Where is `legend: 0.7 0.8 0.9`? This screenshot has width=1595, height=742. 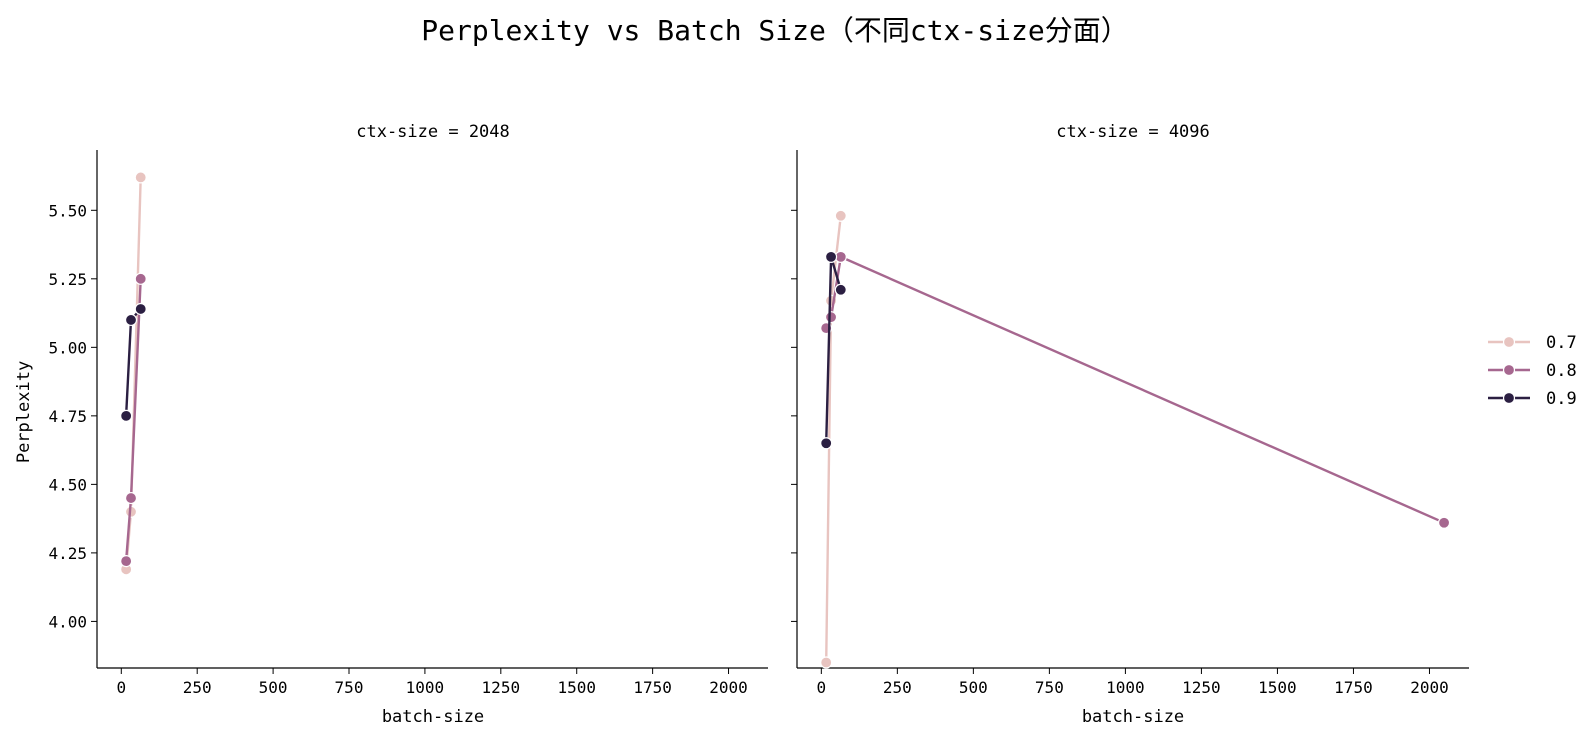 legend: 0.7 0.8 0.9 is located at coordinates (1532, 371).